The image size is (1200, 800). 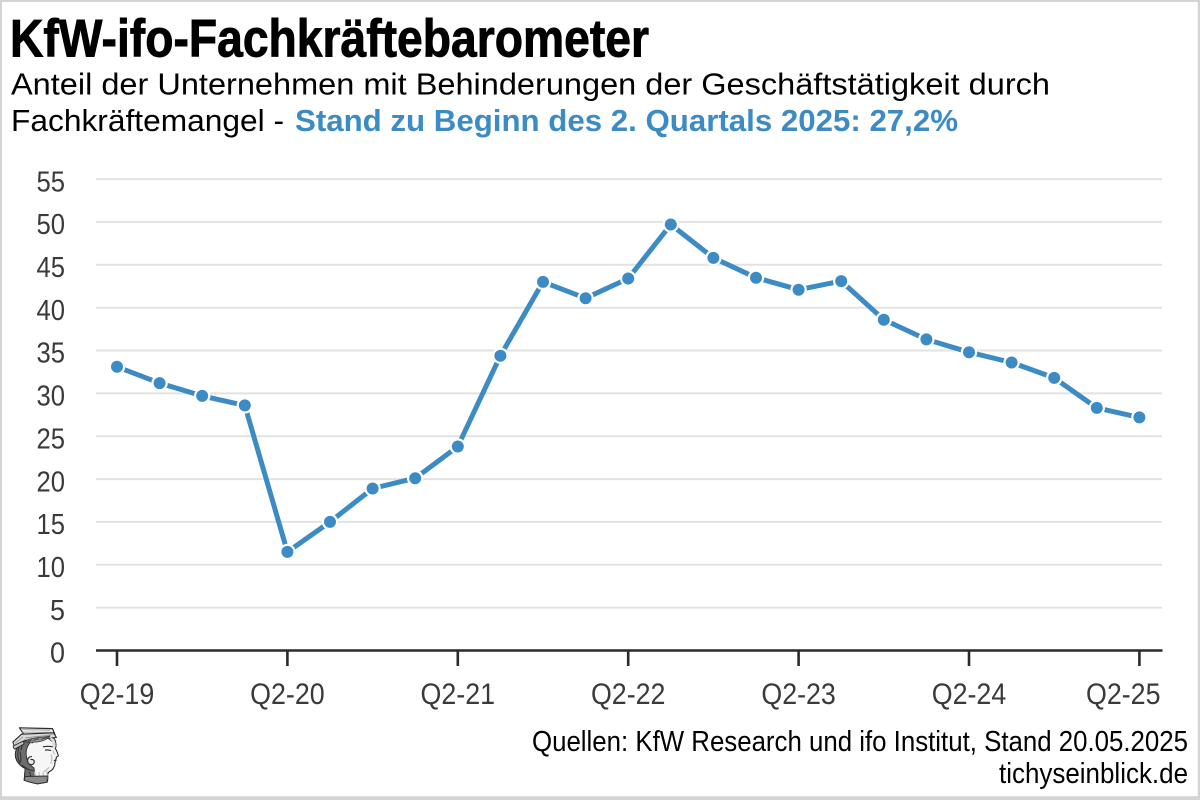 I want to click on svg-text: 35, so click(x=51, y=354).